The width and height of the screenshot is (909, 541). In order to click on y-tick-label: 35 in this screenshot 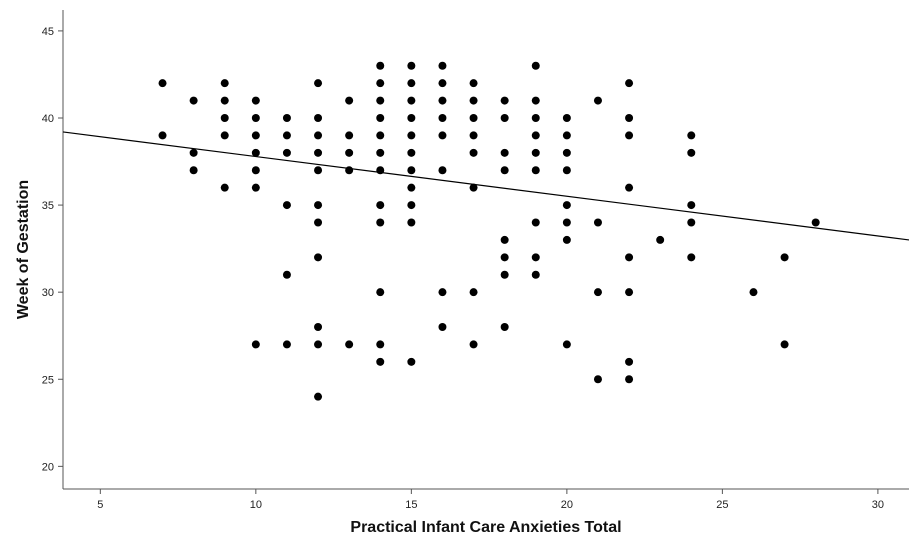, I will do `click(48, 206)`.